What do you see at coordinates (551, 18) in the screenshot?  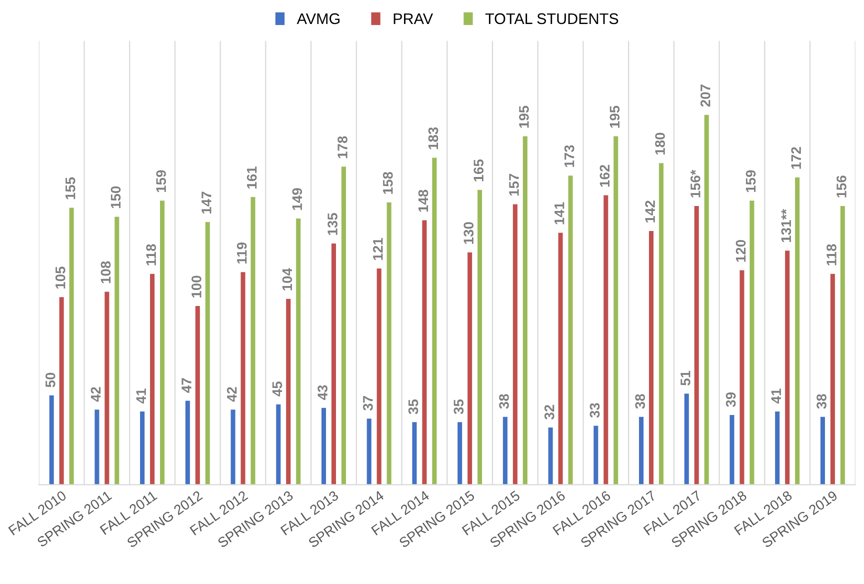 I see `legend-label: TOTAL STUDENTS` at bounding box center [551, 18].